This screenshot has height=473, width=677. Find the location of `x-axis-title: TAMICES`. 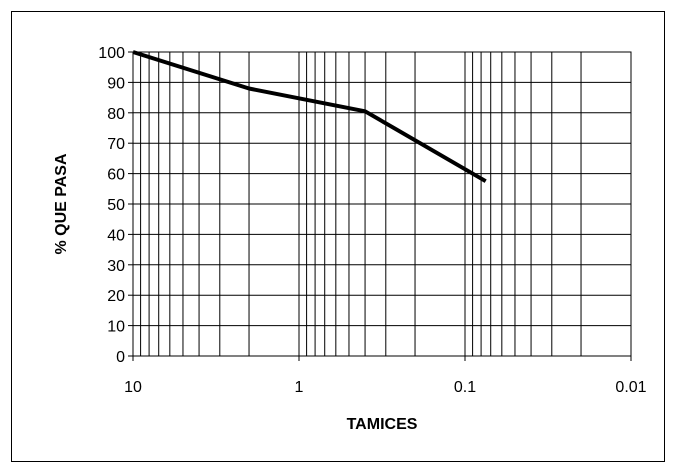

x-axis-title: TAMICES is located at coordinates (382, 424).